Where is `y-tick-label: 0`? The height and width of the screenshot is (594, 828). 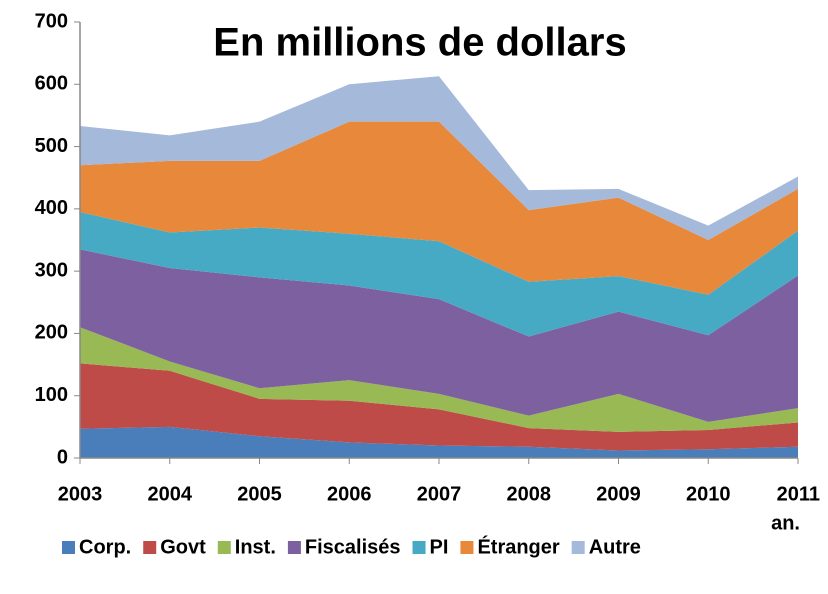
y-tick-label: 0 is located at coordinates (62, 457).